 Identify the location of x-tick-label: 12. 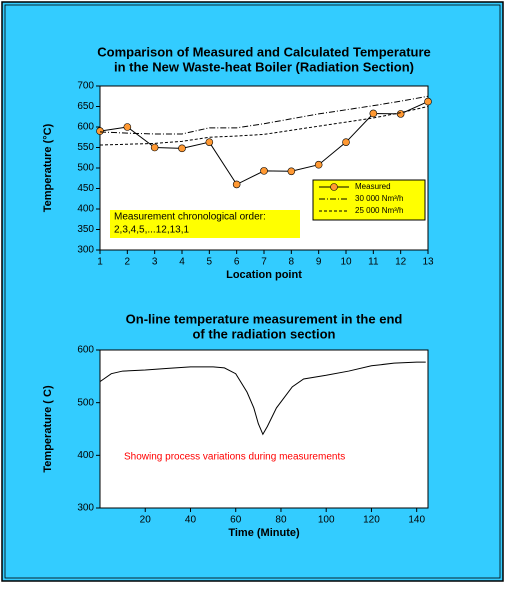
(401, 262).